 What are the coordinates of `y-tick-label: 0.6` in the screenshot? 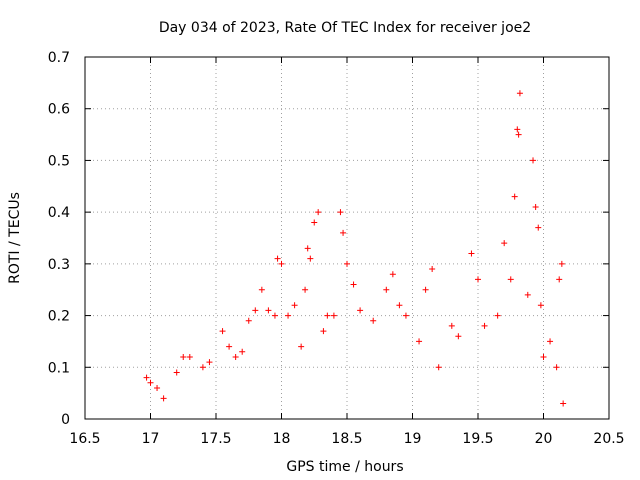 It's located at (59, 110).